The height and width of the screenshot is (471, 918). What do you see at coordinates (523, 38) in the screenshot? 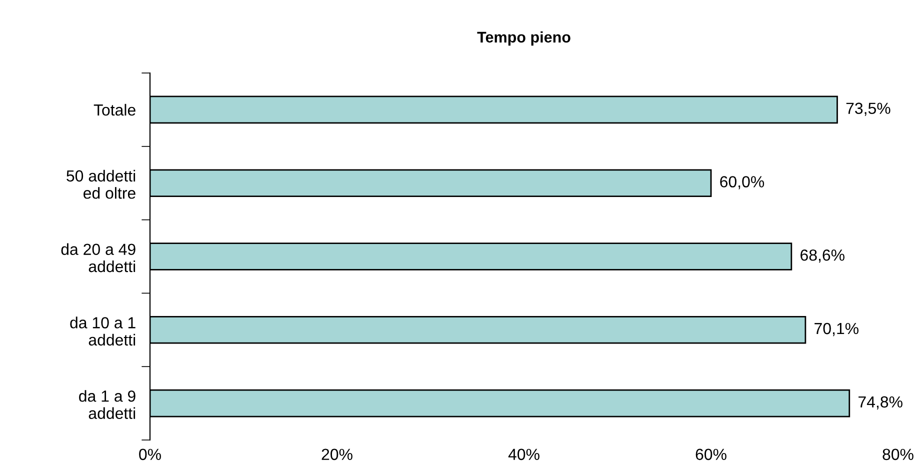
I see `chart-title: Tempo pieno` at bounding box center [523, 38].